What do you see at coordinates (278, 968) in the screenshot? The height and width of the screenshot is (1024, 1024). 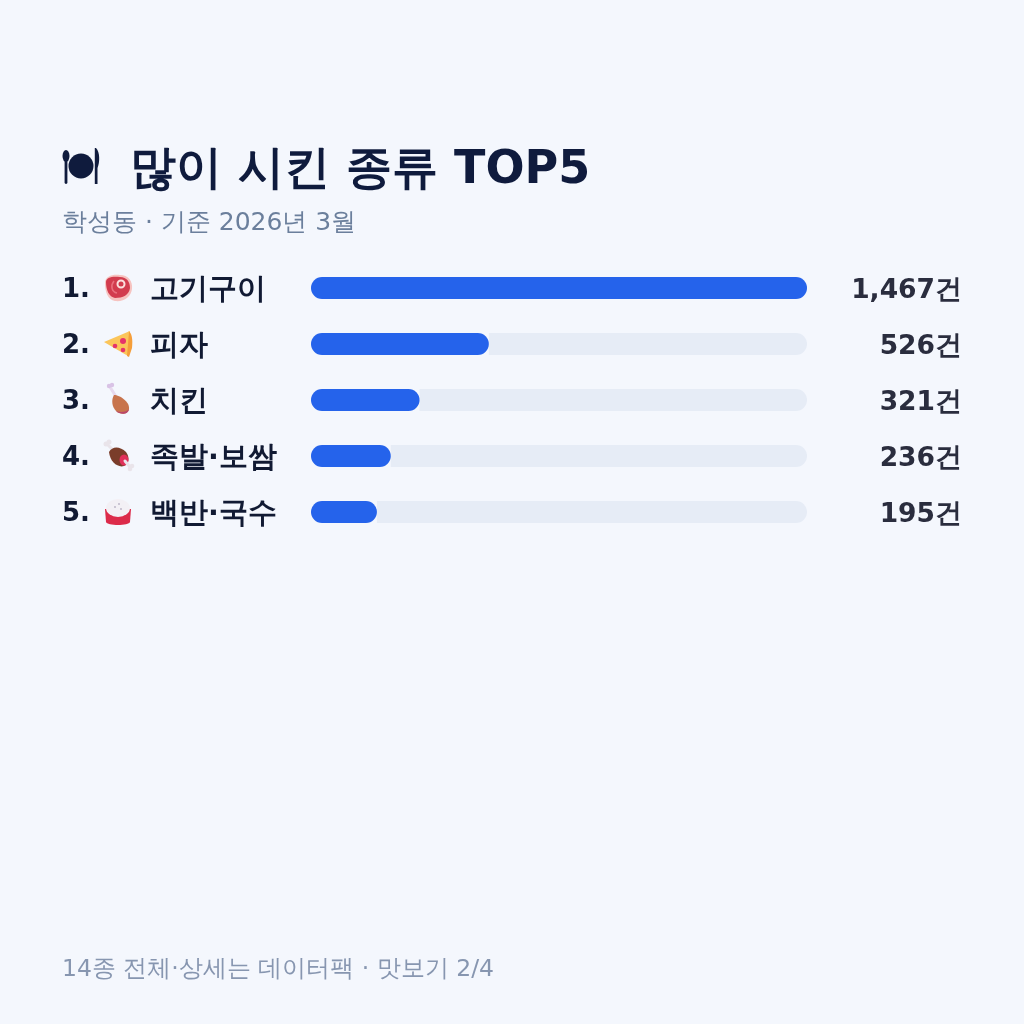 I see `text: 14종 전체·상세는 데이터팩 · 맛보기 2/4` at bounding box center [278, 968].